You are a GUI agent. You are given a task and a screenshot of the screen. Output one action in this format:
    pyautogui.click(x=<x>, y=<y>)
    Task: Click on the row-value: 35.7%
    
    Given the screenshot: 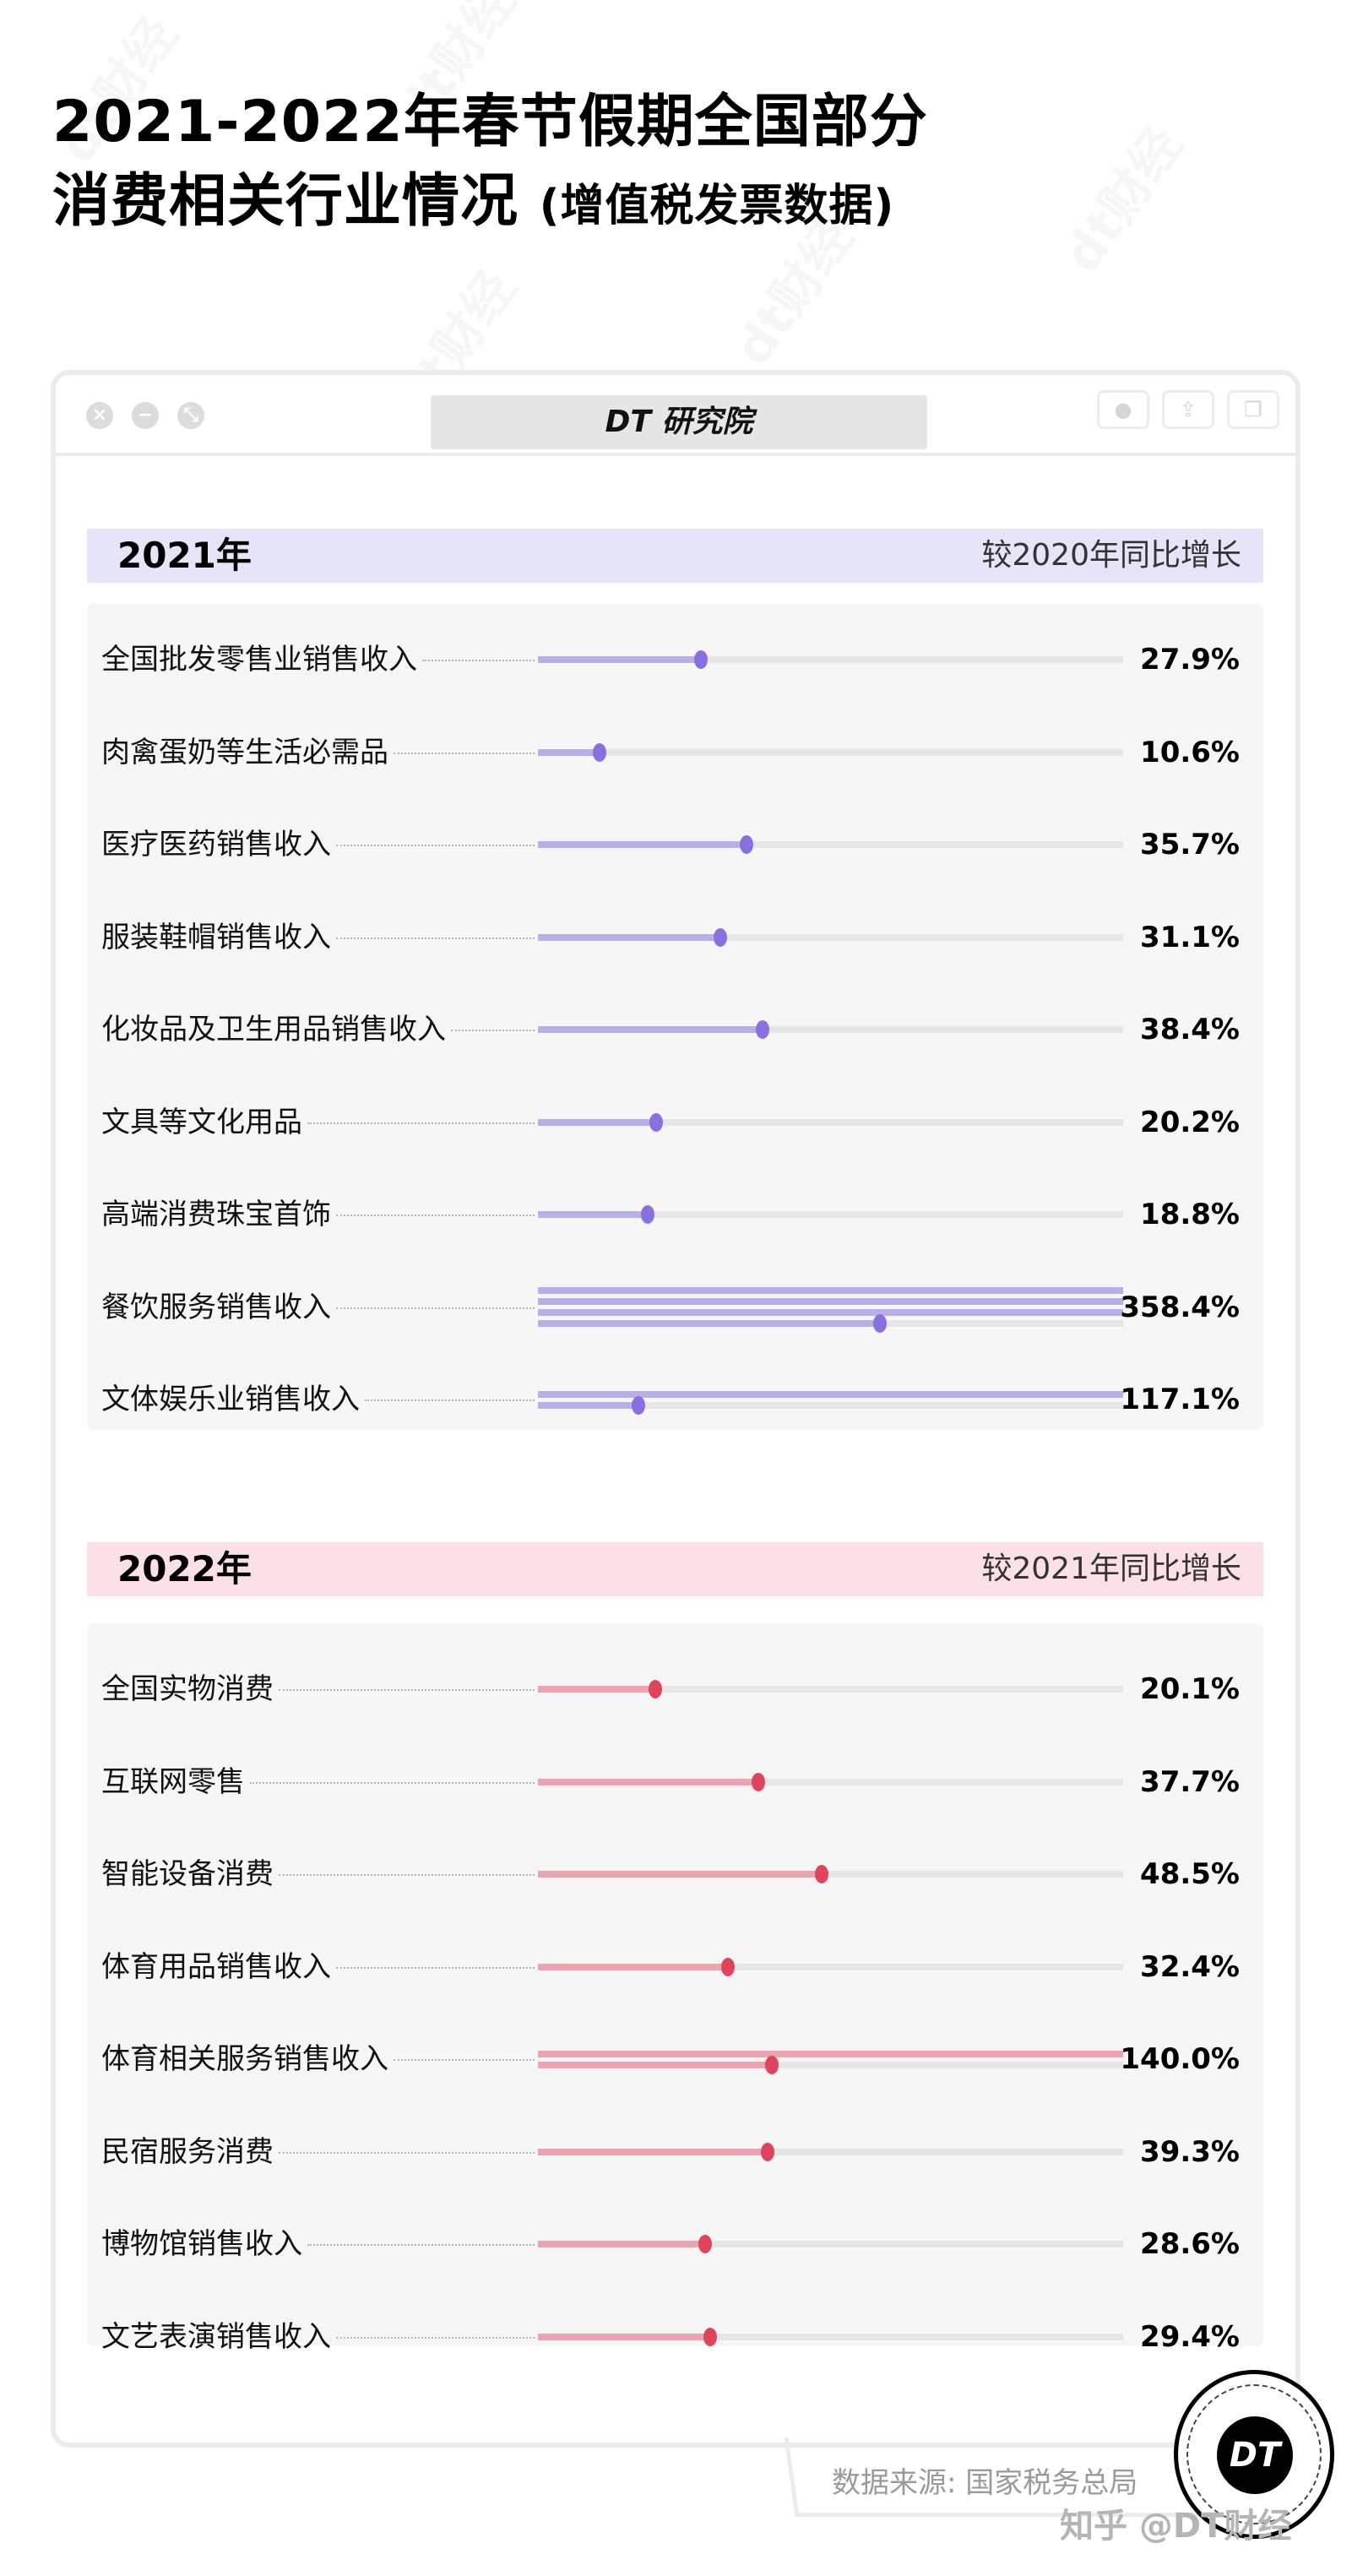 What is the action you would take?
    pyautogui.click(x=1190, y=844)
    